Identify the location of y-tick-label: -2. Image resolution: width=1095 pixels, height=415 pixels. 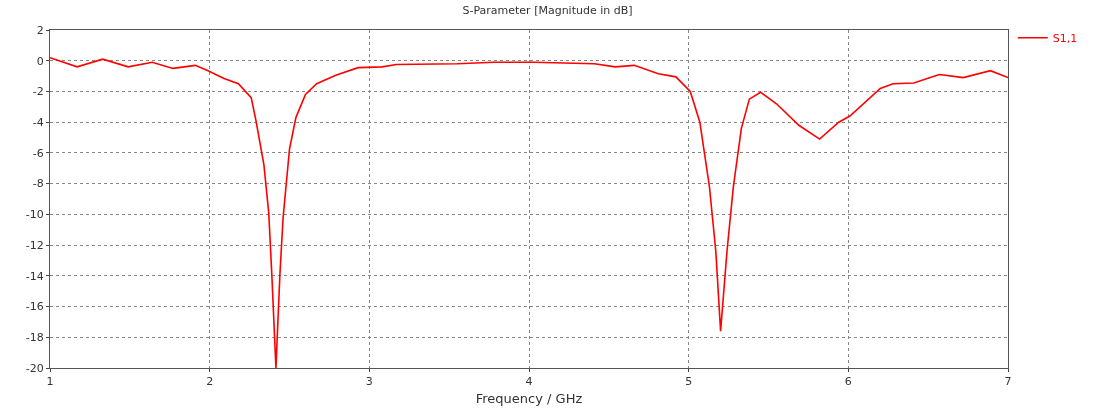
(38, 92).